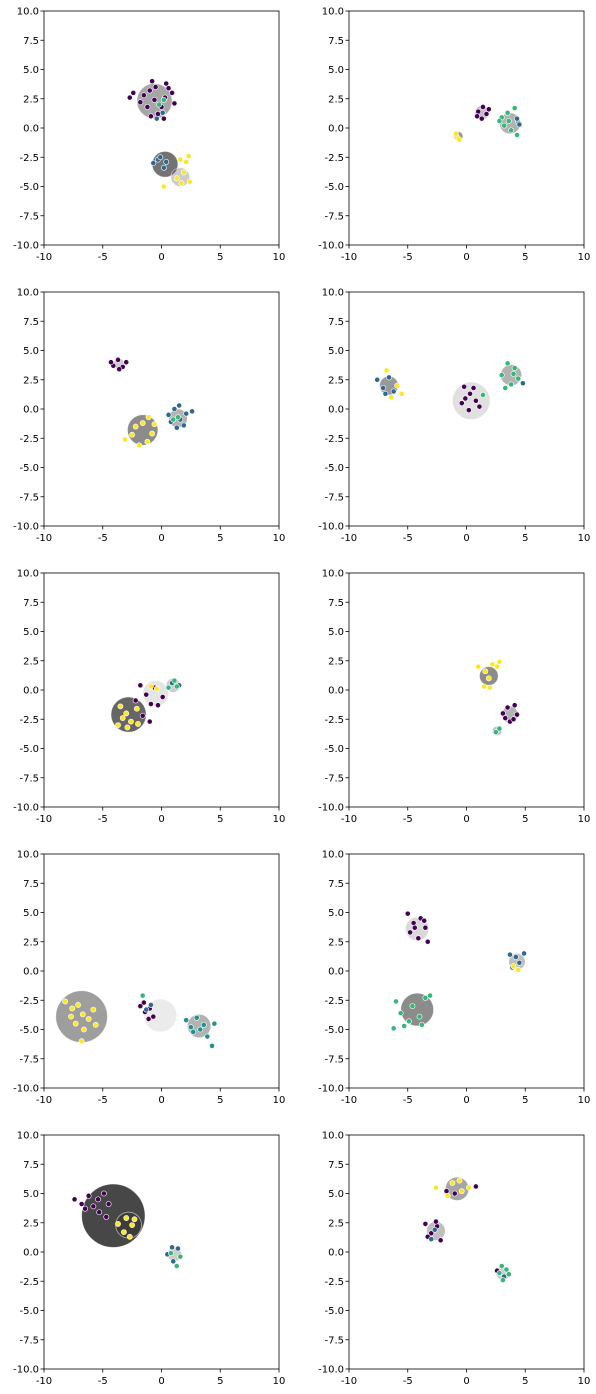  I want to click on x-tick-label: -10, so click(44, 538).